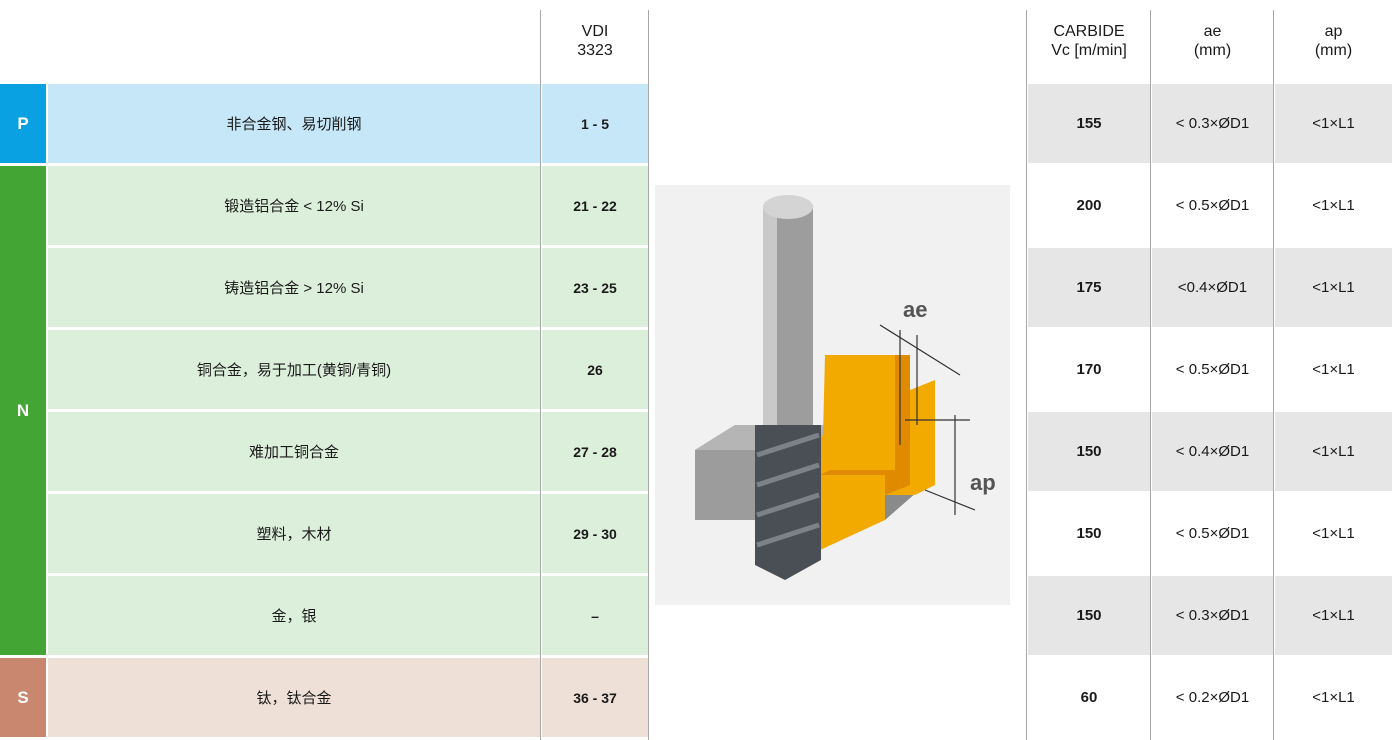 The height and width of the screenshot is (740, 1392). Describe the element at coordinates (294, 369) in the screenshot. I see `material: 铜合金，易于加工(黄铜/青铜)` at that location.